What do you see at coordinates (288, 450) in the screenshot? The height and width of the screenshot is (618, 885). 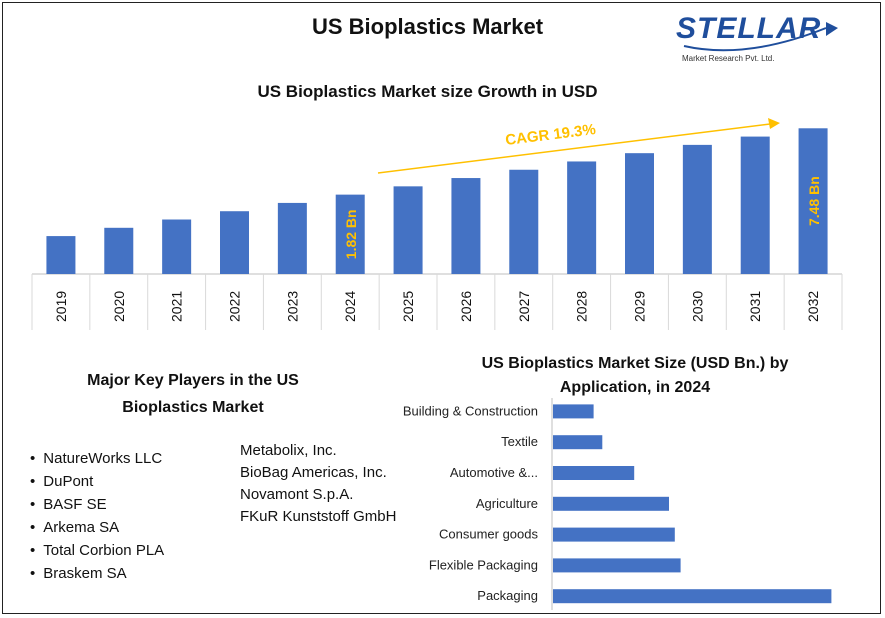 I see `key-player-item: Metabolix, Inc.` at bounding box center [288, 450].